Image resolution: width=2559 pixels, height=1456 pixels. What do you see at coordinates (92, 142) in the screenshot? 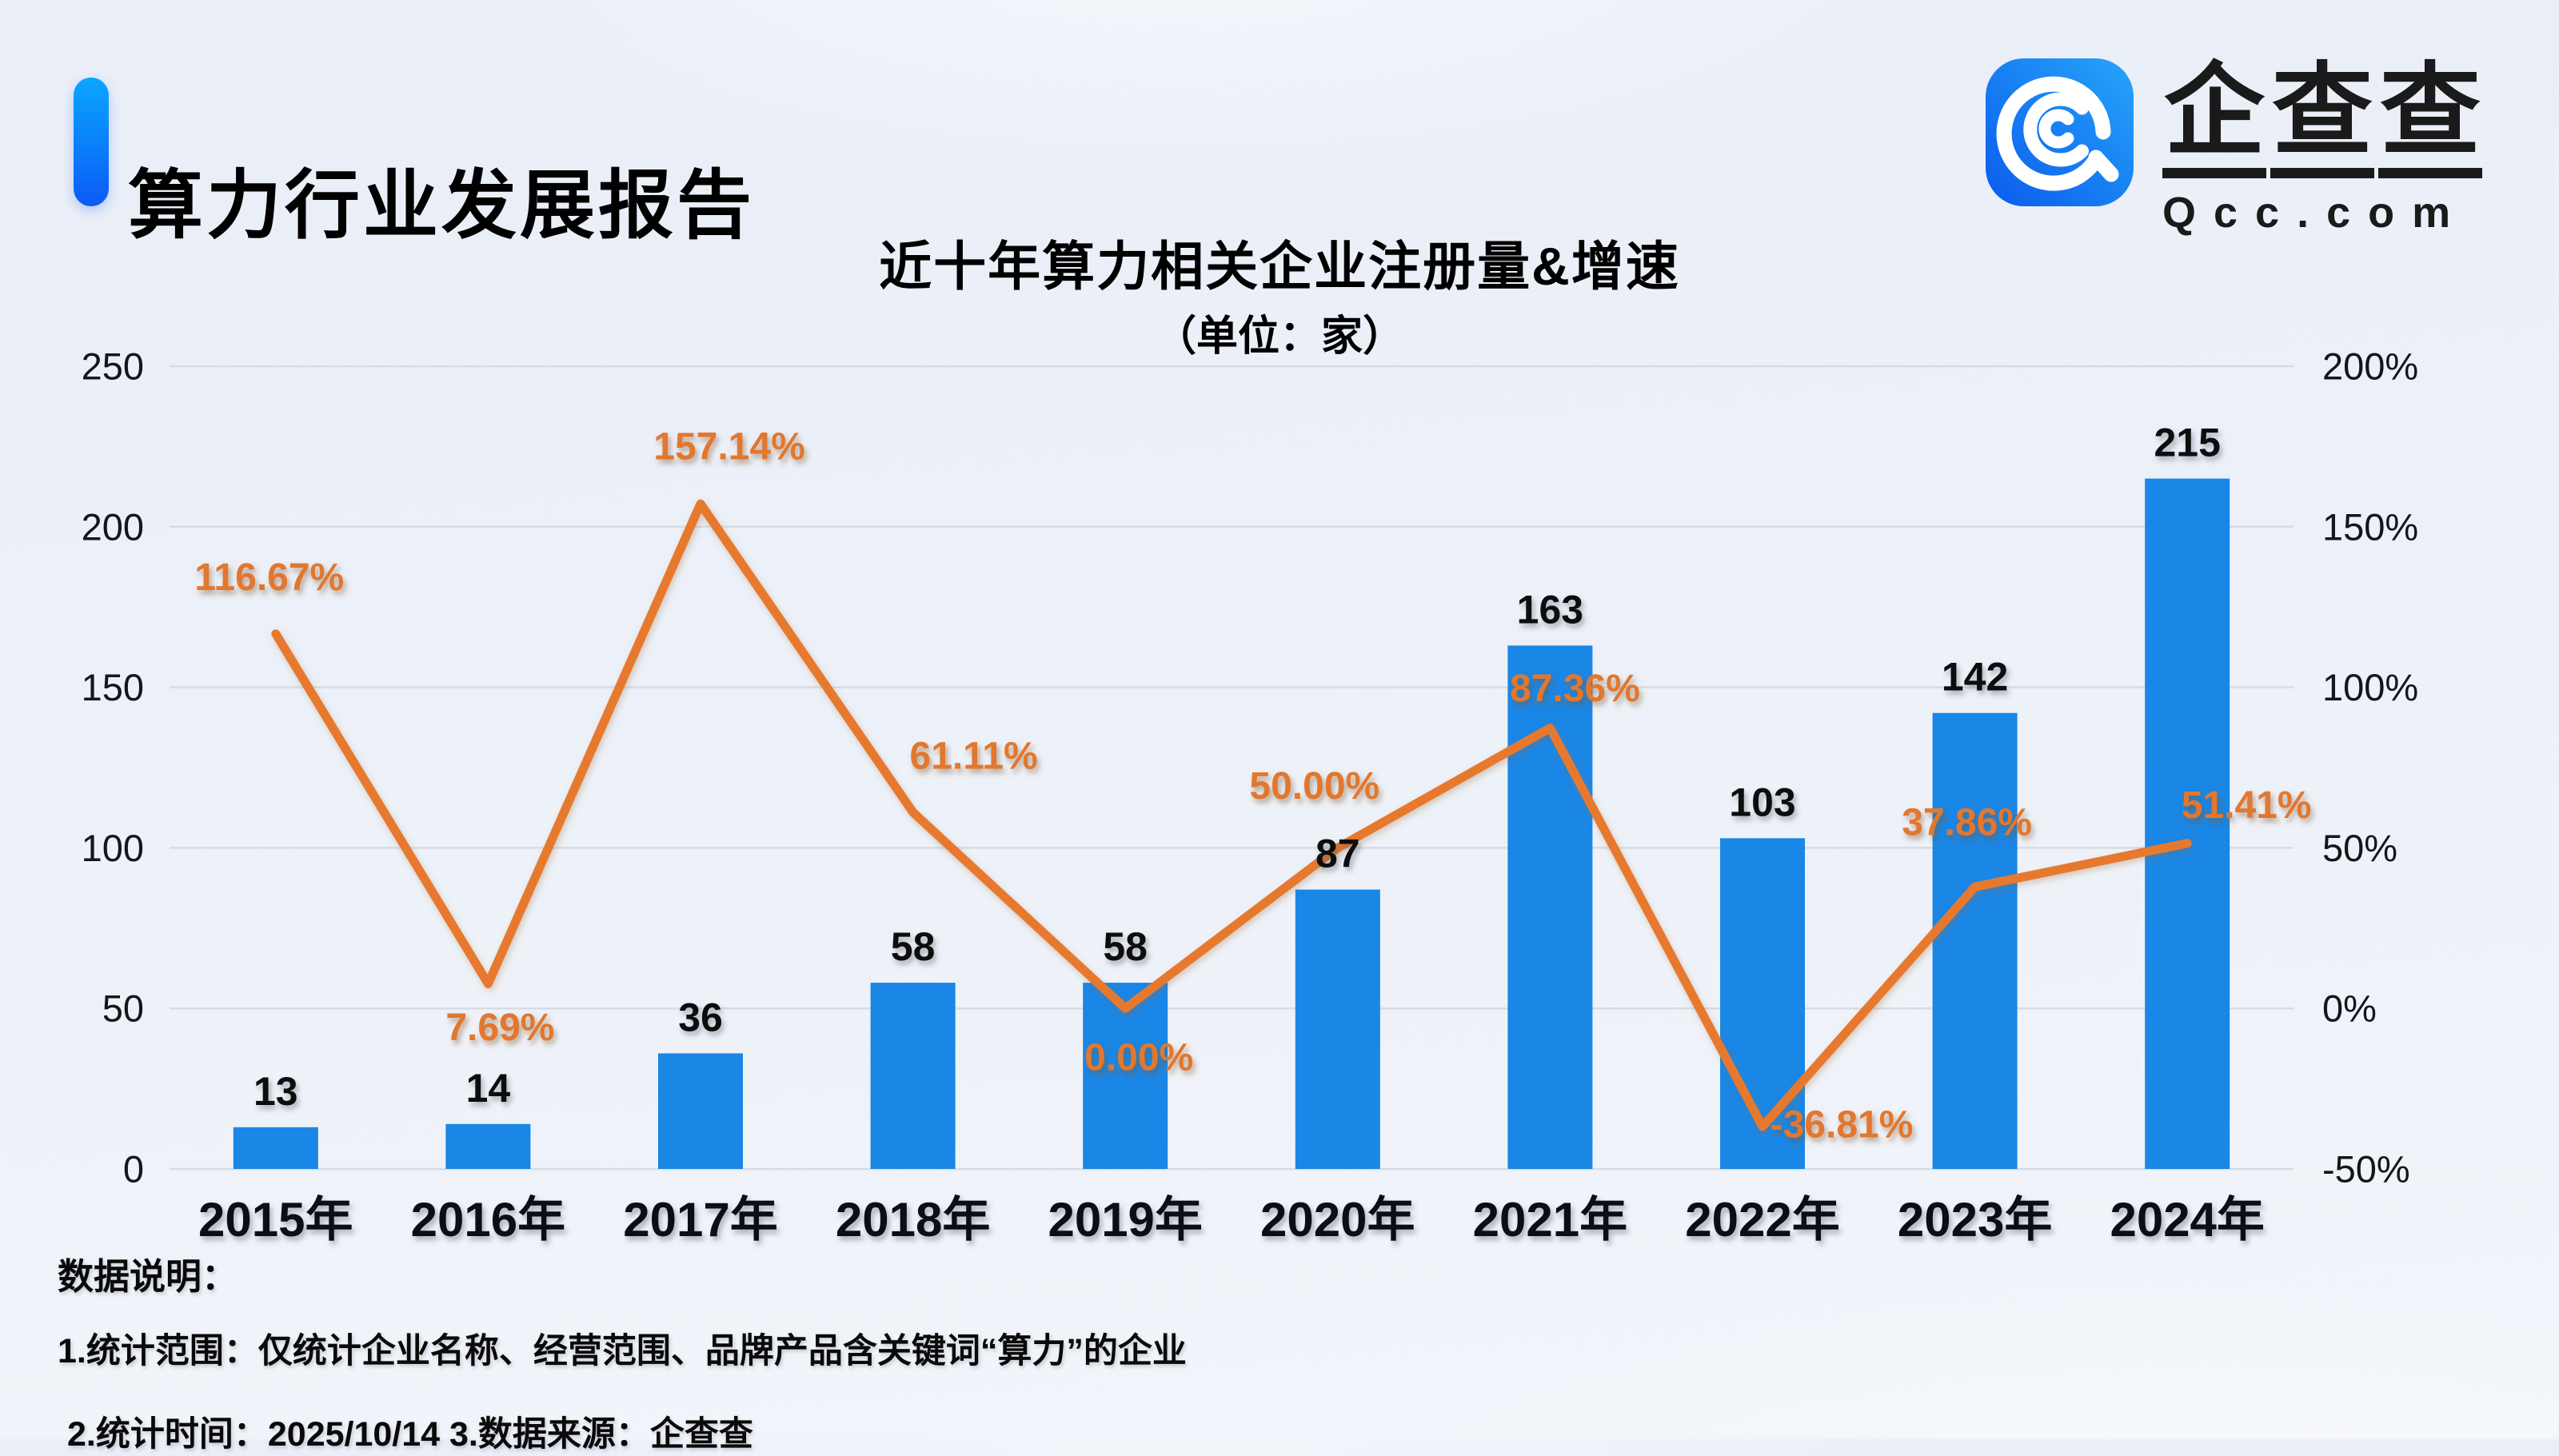
I see `title-accent-bar` at bounding box center [92, 142].